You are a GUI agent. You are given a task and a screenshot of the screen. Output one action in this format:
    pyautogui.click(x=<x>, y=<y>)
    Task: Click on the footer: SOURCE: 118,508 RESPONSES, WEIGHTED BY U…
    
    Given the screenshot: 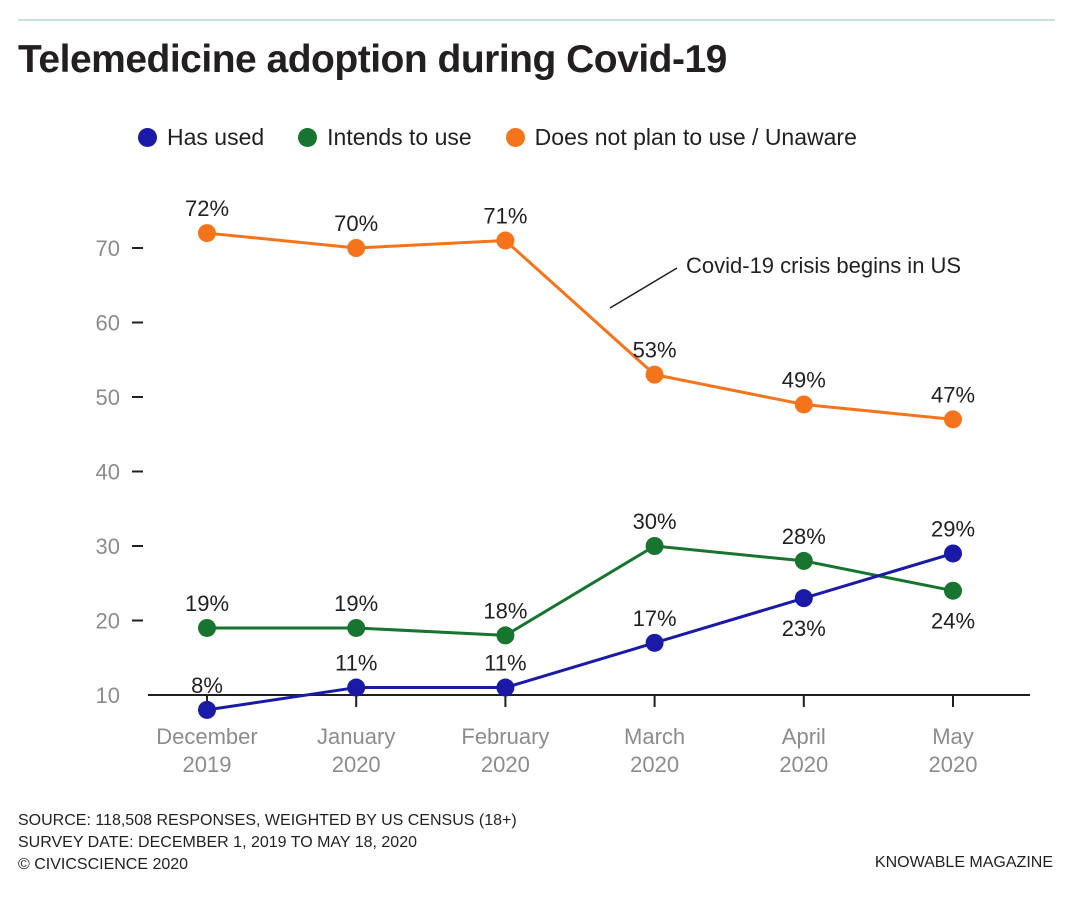 What is the action you would take?
    pyautogui.click(x=267, y=843)
    